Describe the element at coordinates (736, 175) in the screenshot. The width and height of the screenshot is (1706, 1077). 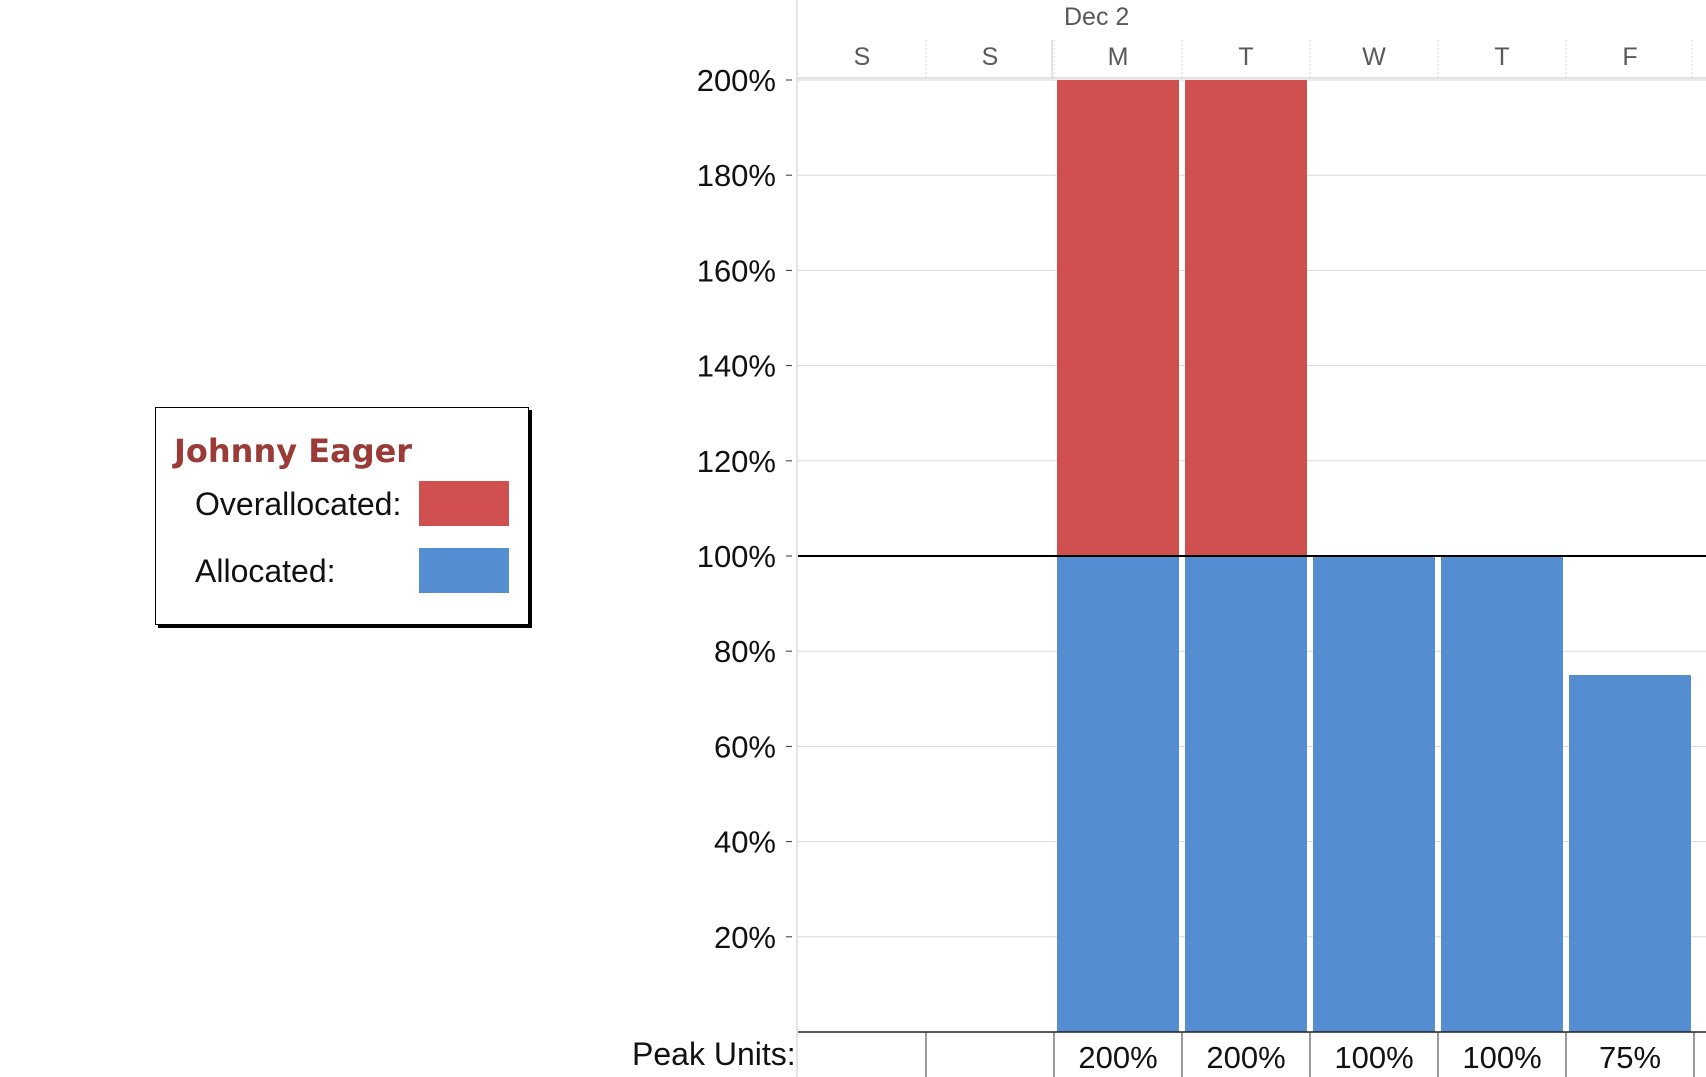
I see `y-tick-label: 180%` at that location.